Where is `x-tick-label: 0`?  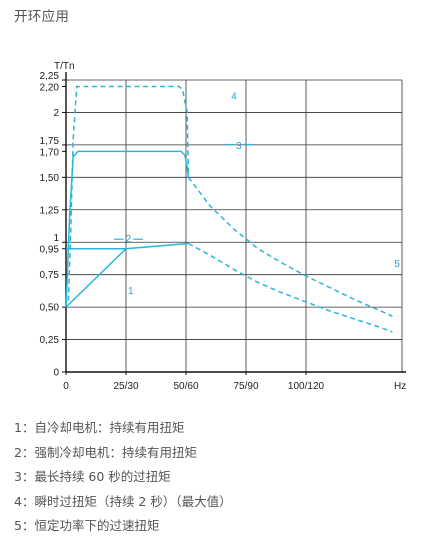
x-tick-label: 0 is located at coordinates (66, 386).